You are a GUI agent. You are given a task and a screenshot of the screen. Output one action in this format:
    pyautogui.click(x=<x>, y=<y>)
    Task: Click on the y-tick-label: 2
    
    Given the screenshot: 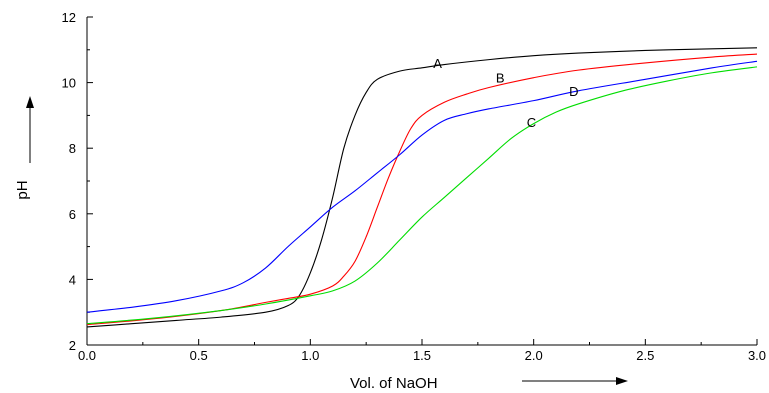 What is the action you would take?
    pyautogui.click(x=72, y=345)
    